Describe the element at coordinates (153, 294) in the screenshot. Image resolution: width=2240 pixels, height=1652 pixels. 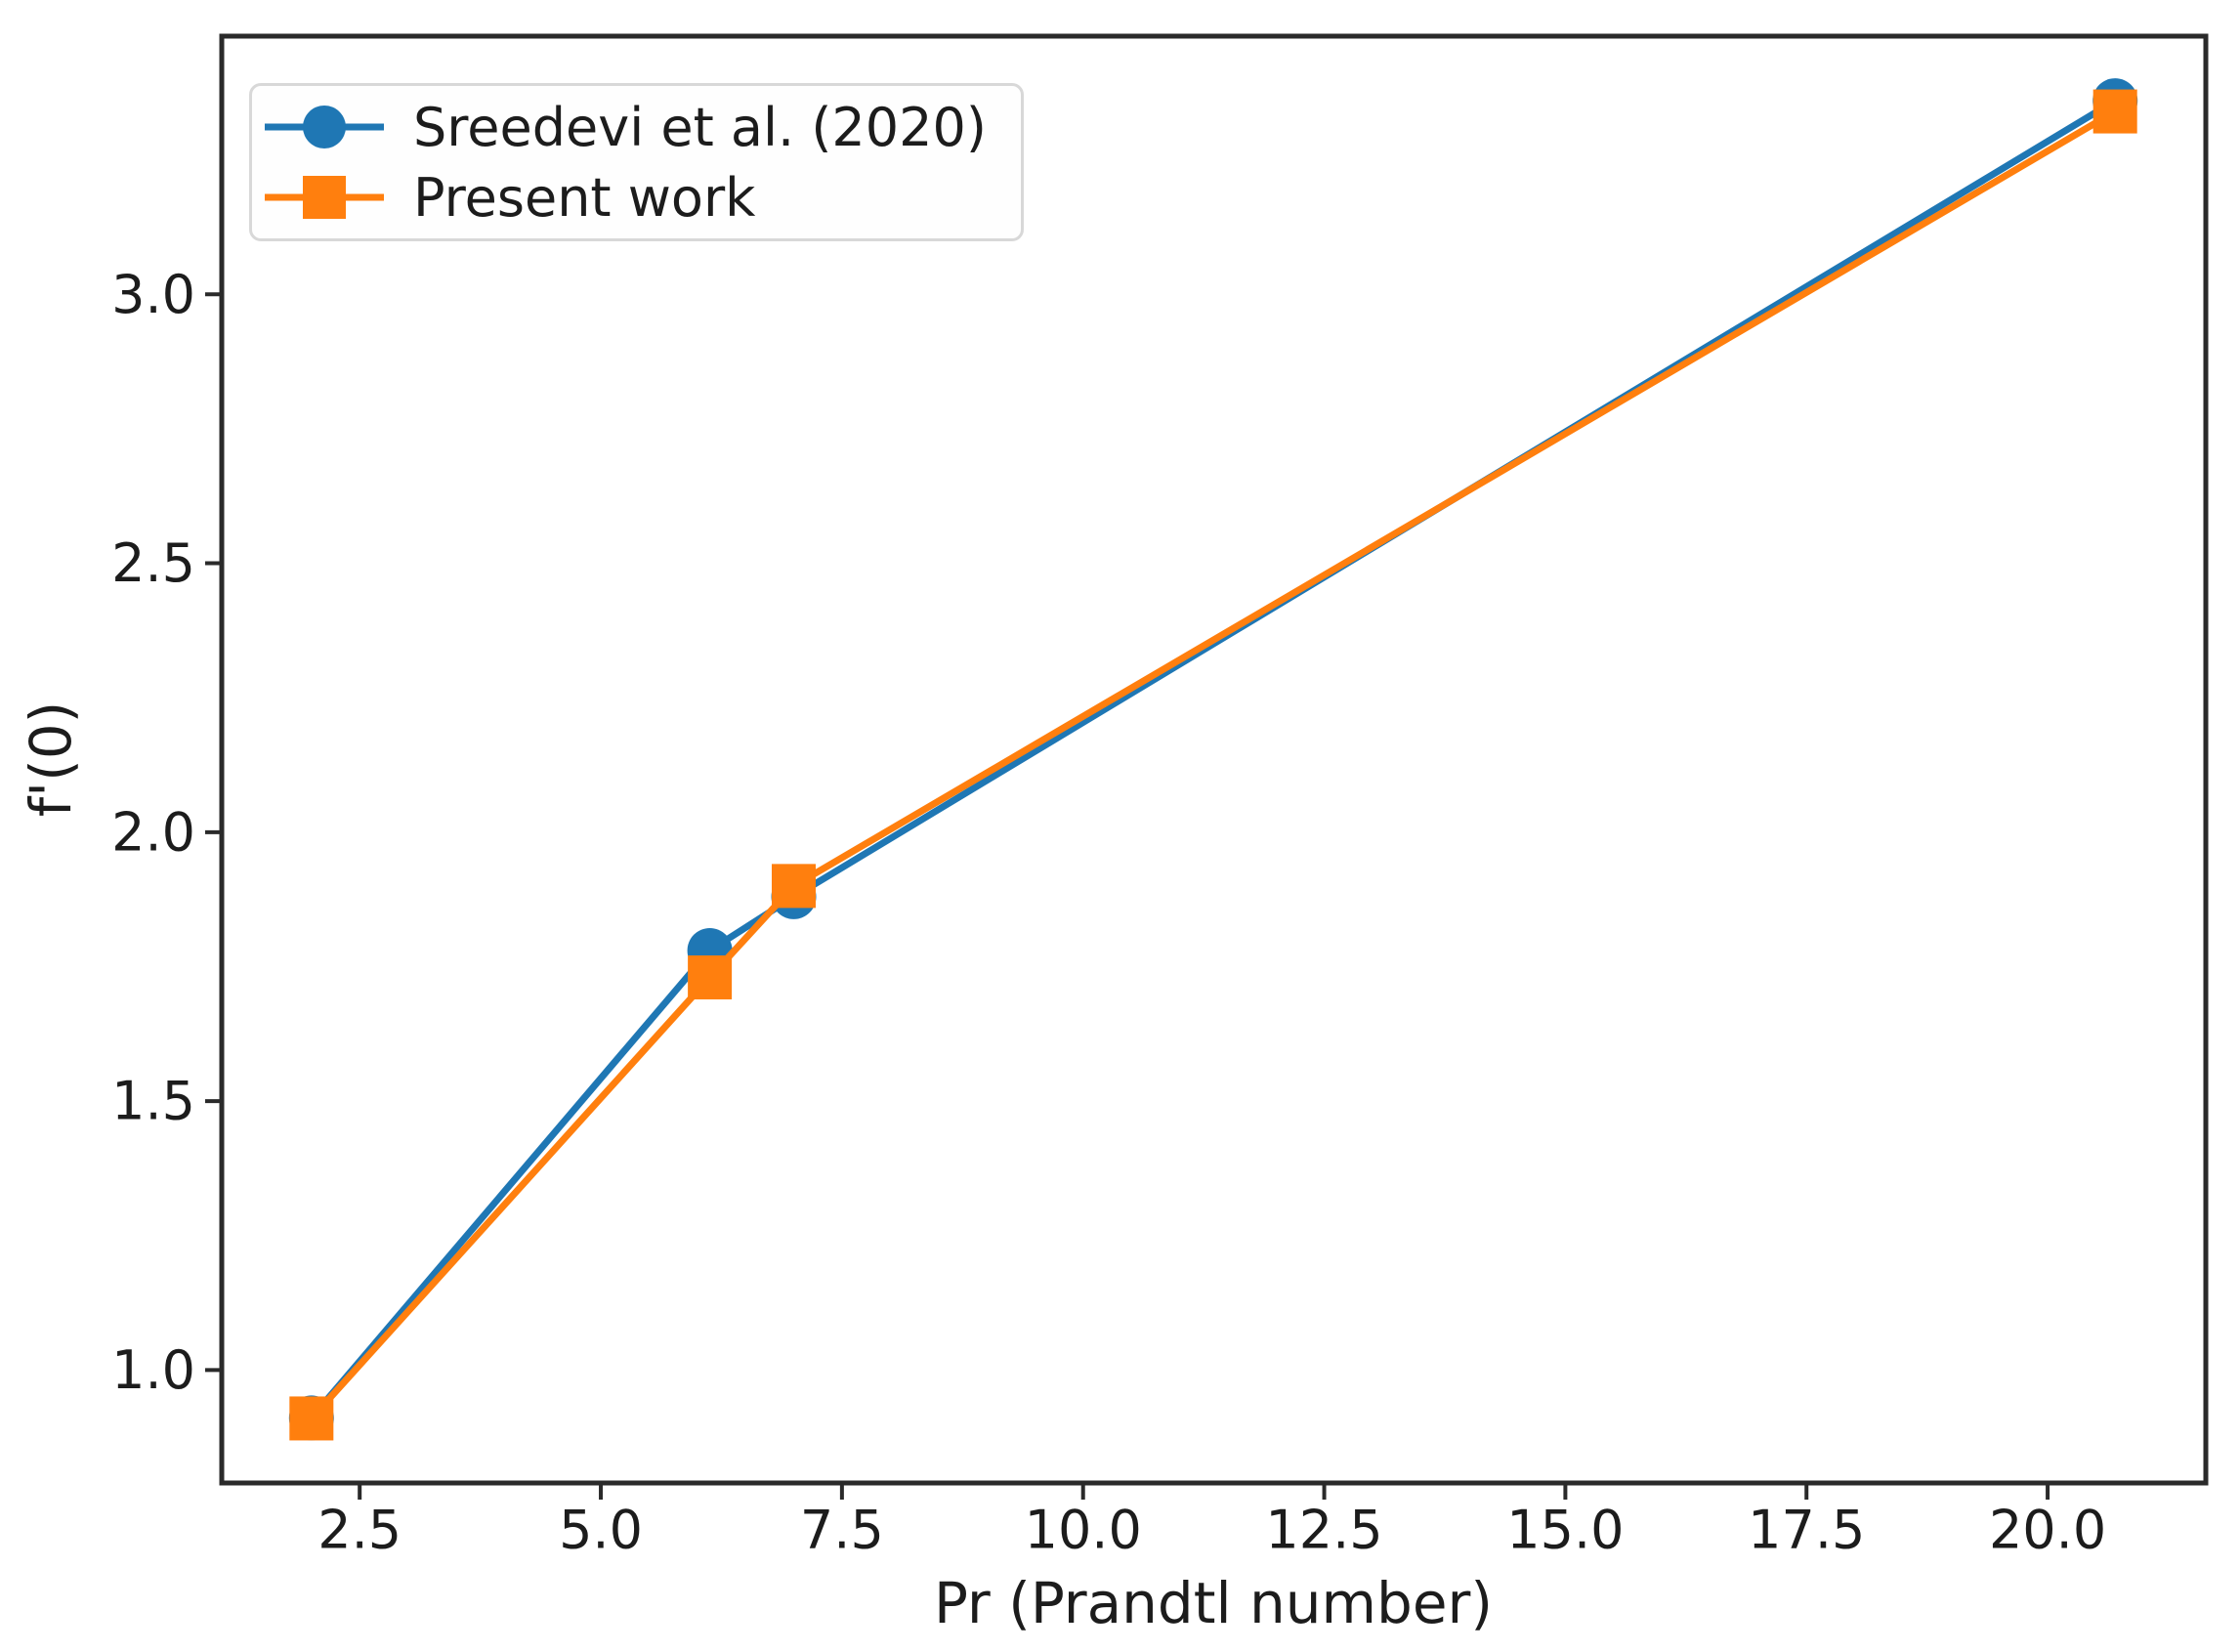
I see `y-tick-label: 3.0` at that location.